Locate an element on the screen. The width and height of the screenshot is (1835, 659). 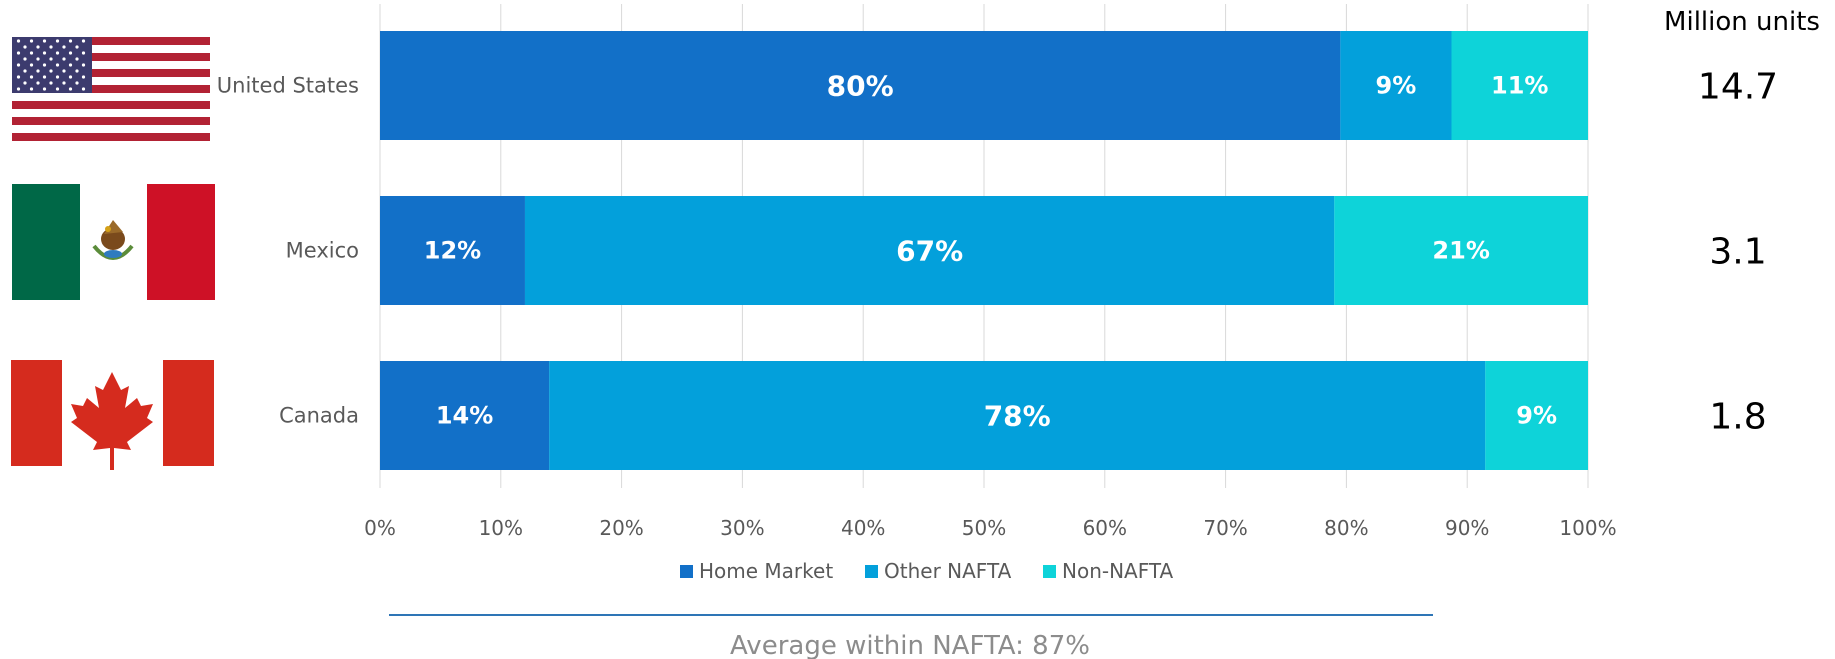
data-label: 12% is located at coordinates (452, 251).